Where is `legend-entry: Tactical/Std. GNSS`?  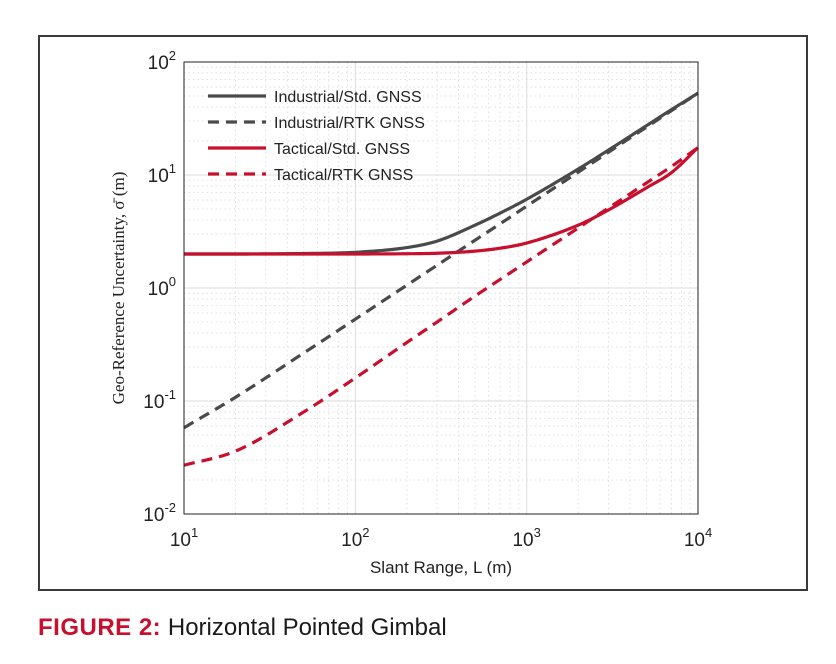
legend-entry: Tactical/Std. GNSS is located at coordinates (342, 149).